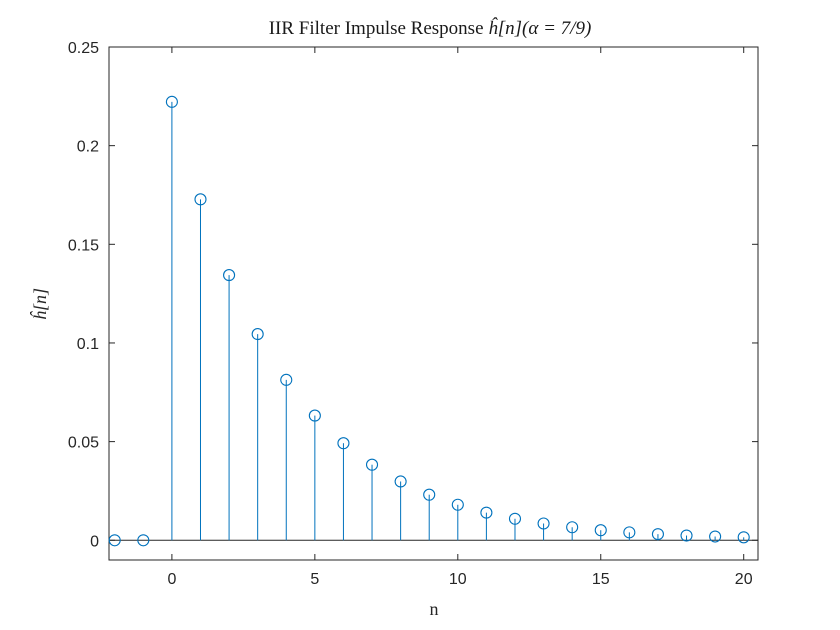 The image size is (840, 630). What do you see at coordinates (88, 344) in the screenshot?
I see `y-tick-label: 0.1` at bounding box center [88, 344].